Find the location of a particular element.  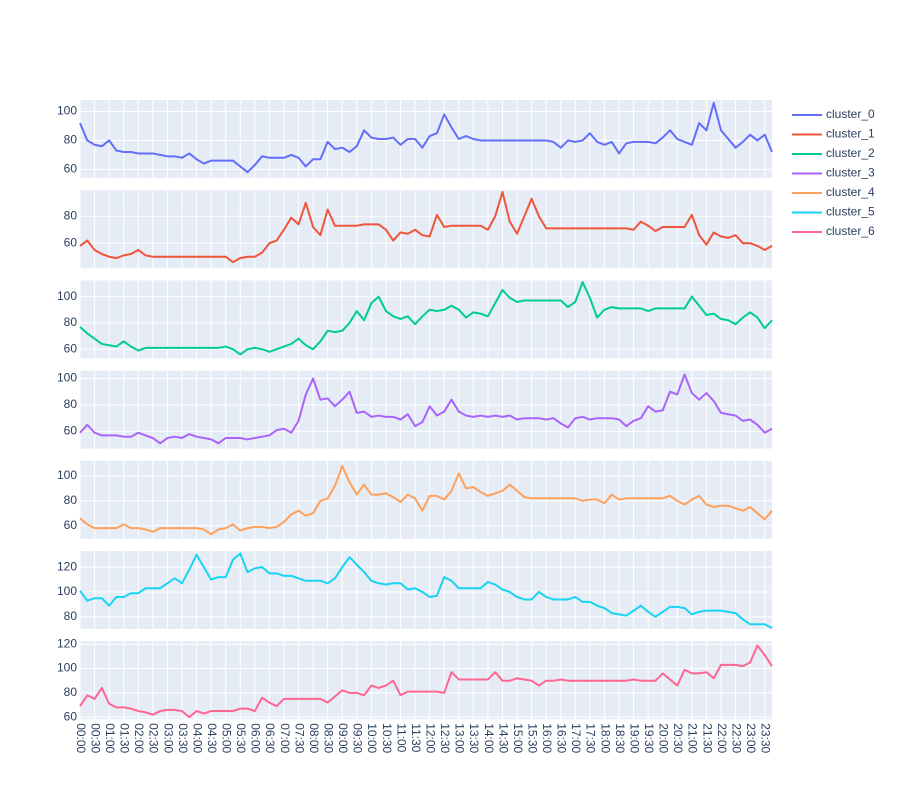

x-tick-label: 21:30 is located at coordinates (707, 738).